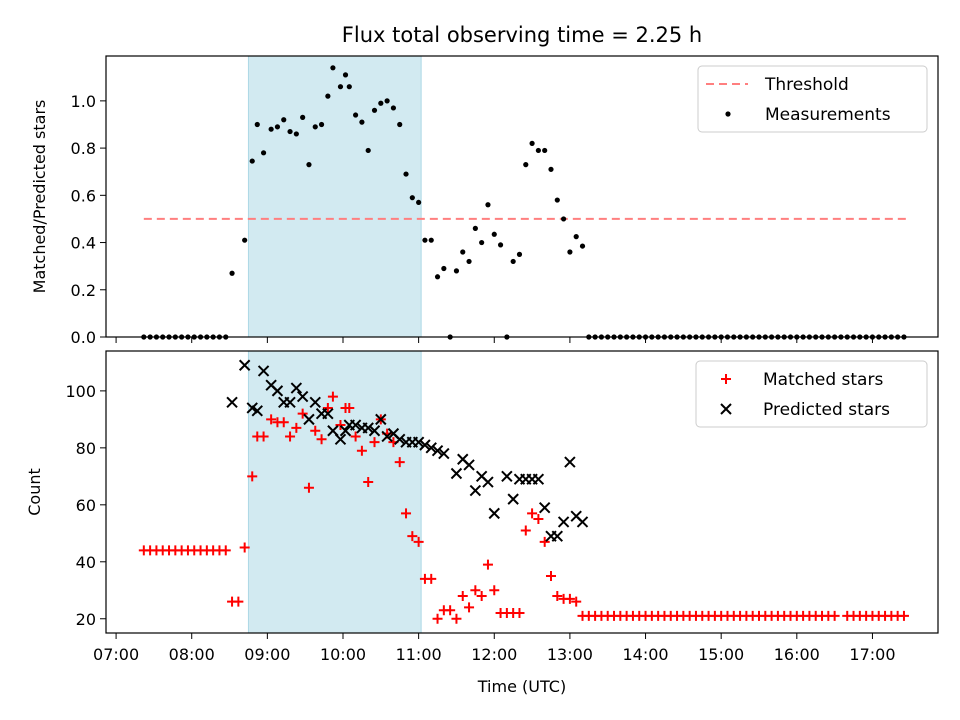 The height and width of the screenshot is (720, 960). Describe the element at coordinates (811, 394) in the screenshot. I see `bottom-legend-box` at that location.